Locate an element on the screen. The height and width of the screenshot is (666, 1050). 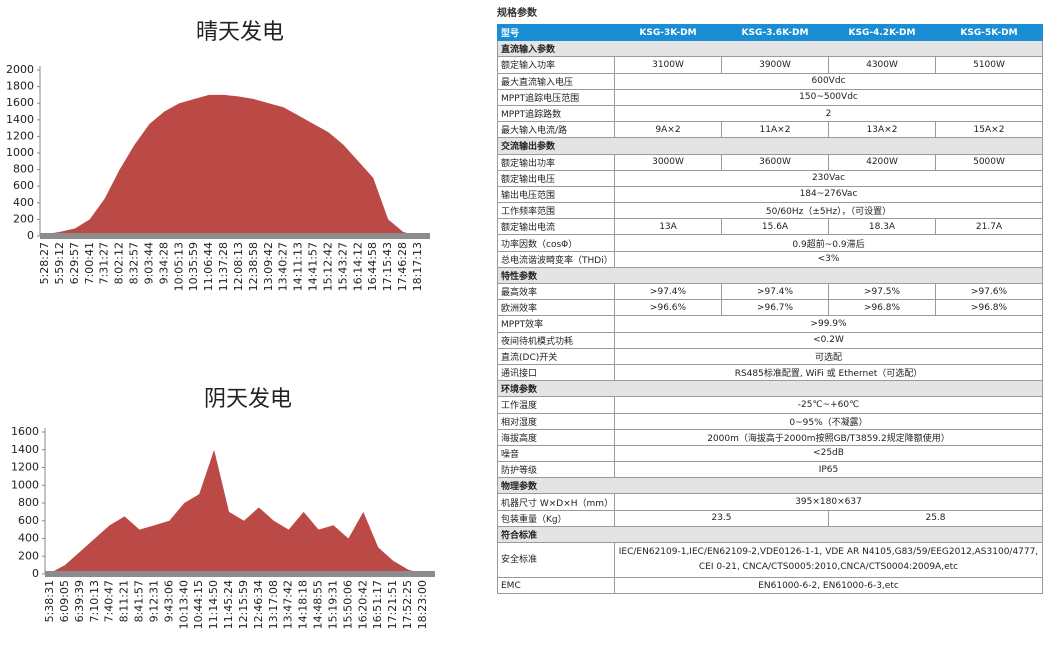
spec-row: 夜间待机模式功耗 <0.2W is located at coordinates (770, 340).